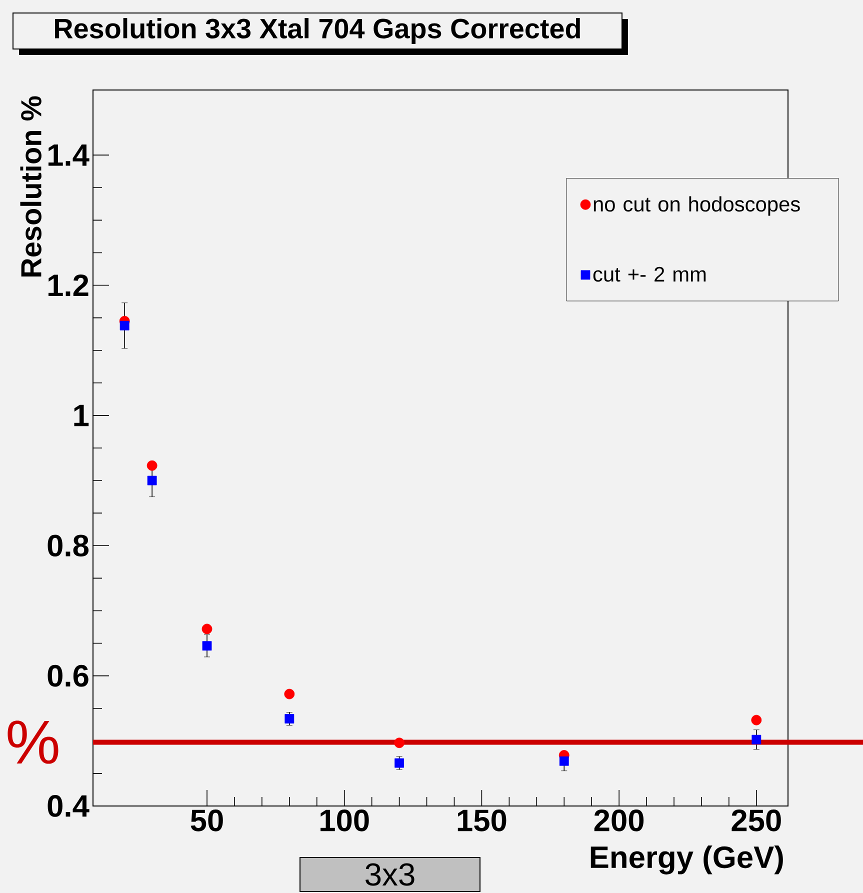  Describe the element at coordinates (68, 675) in the screenshot. I see `y-tick-label: 0.6` at that location.